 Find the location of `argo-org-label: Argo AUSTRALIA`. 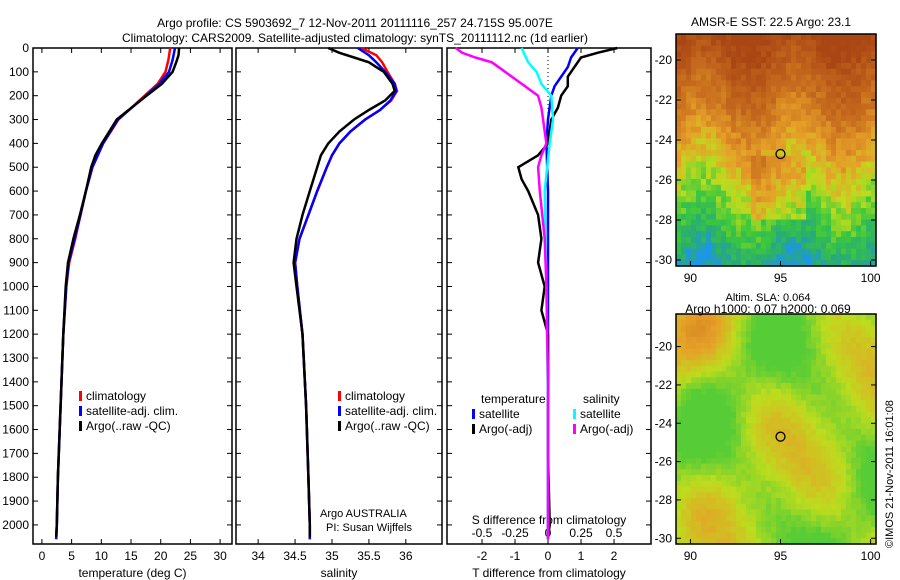

argo-org-label: Argo AUSTRALIA is located at coordinates (363, 514).